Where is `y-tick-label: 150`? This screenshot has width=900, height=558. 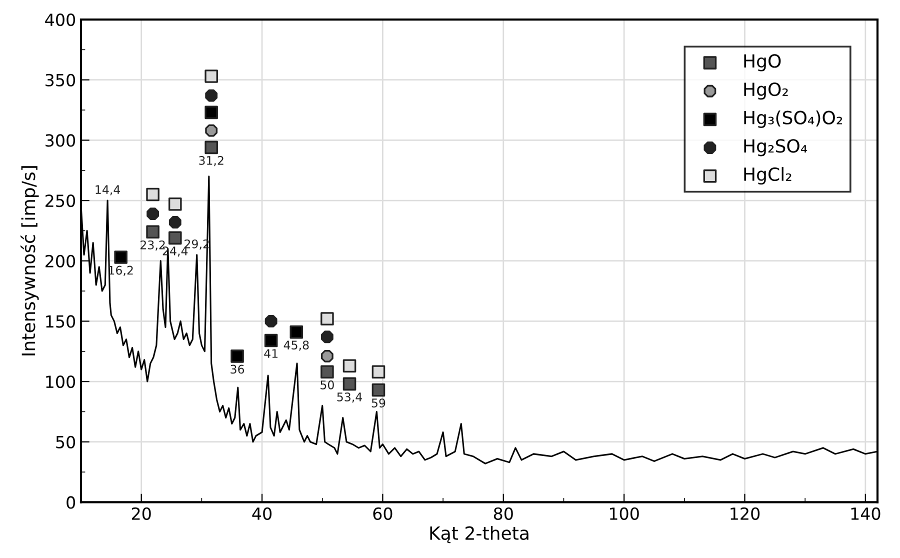
y-tick-label: 150 is located at coordinates (61, 321).